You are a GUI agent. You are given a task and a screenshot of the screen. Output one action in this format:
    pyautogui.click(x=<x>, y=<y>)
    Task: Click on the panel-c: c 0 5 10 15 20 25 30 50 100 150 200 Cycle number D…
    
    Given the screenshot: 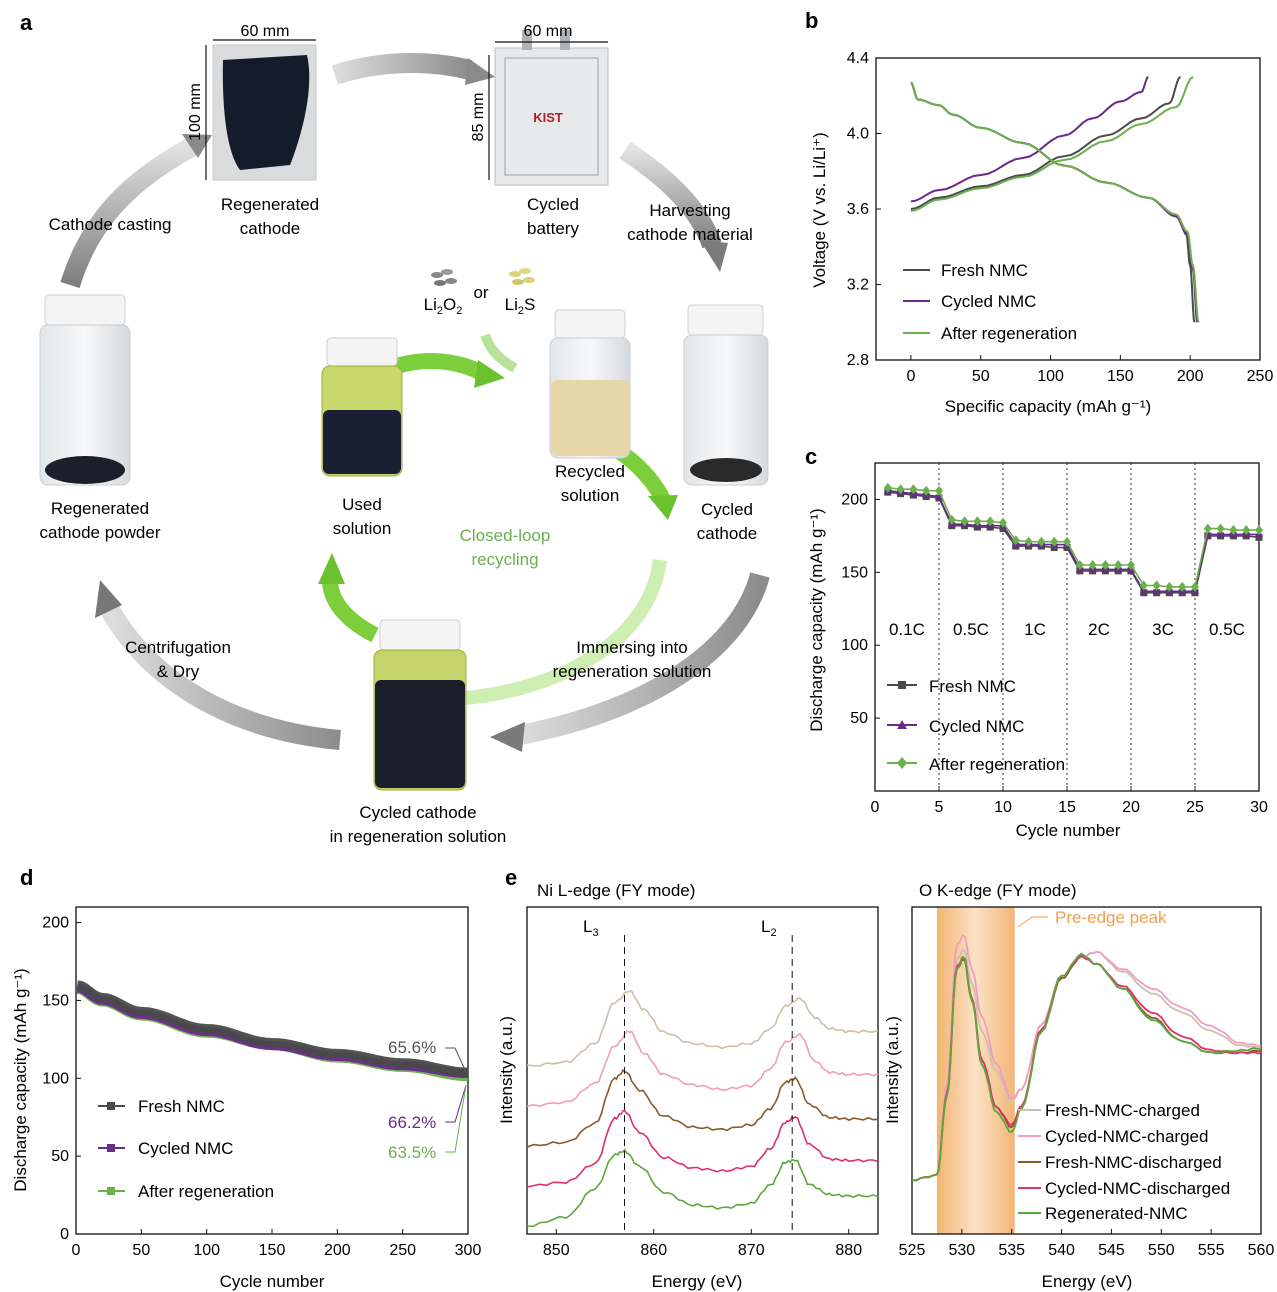 What is the action you would take?
    pyautogui.click(x=1036, y=642)
    